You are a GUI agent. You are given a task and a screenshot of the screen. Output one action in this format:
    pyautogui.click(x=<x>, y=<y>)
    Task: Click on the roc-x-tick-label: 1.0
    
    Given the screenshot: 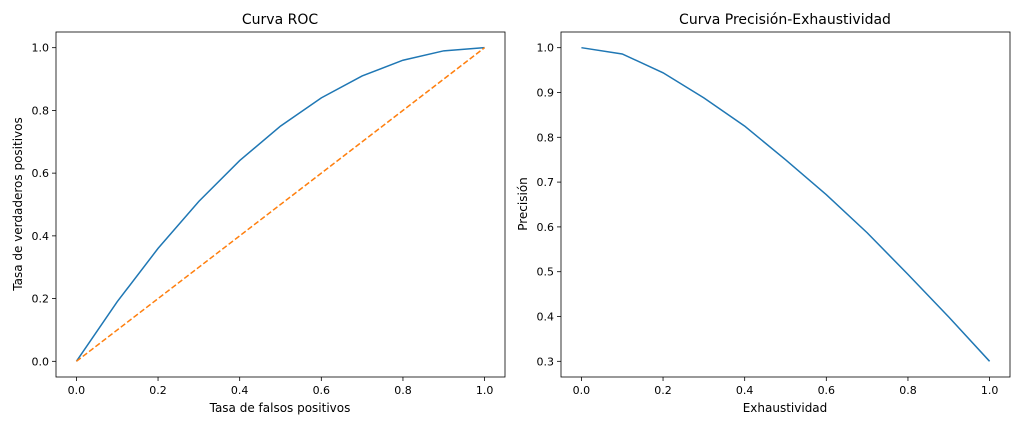 What is the action you would take?
    pyautogui.click(x=485, y=390)
    